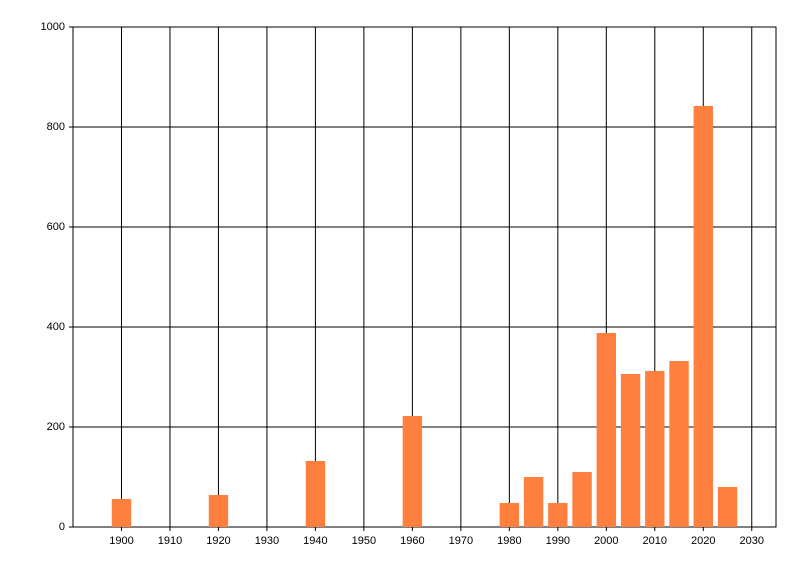 Image resolution: width=800 pixels, height=576 pixels. Describe the element at coordinates (558, 541) in the screenshot. I see `x-tick-label: 1990` at that location.